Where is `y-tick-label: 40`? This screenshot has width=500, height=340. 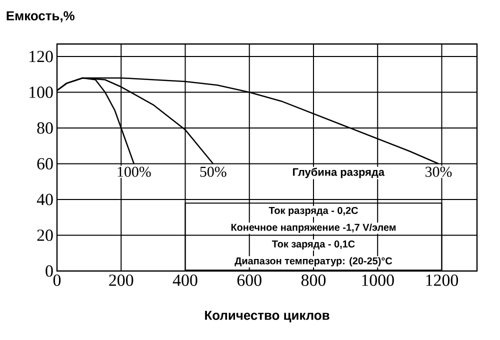
y-tick-label: 40 is located at coordinates (44, 200).